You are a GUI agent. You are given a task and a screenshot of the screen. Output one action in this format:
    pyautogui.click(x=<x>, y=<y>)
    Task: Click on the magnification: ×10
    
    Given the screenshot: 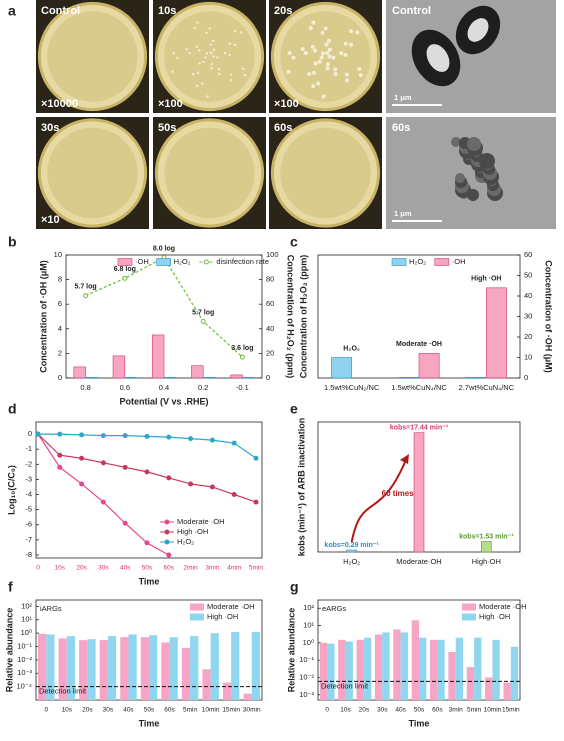 What is the action you would take?
    pyautogui.click(x=50, y=220)
    